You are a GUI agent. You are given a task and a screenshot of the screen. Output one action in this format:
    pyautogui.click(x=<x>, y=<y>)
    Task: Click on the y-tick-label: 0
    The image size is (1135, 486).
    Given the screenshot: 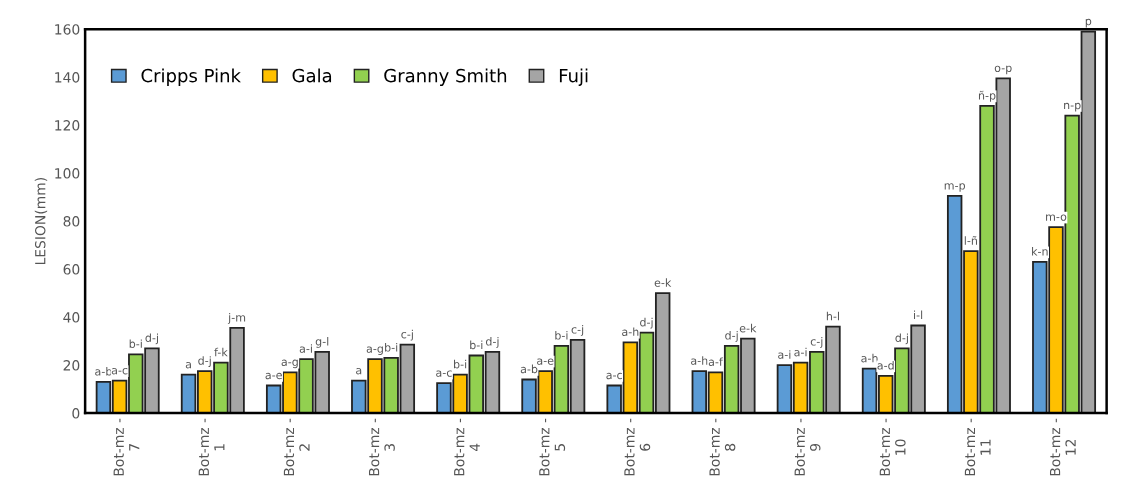 What is the action you would take?
    pyautogui.click(x=76, y=413)
    